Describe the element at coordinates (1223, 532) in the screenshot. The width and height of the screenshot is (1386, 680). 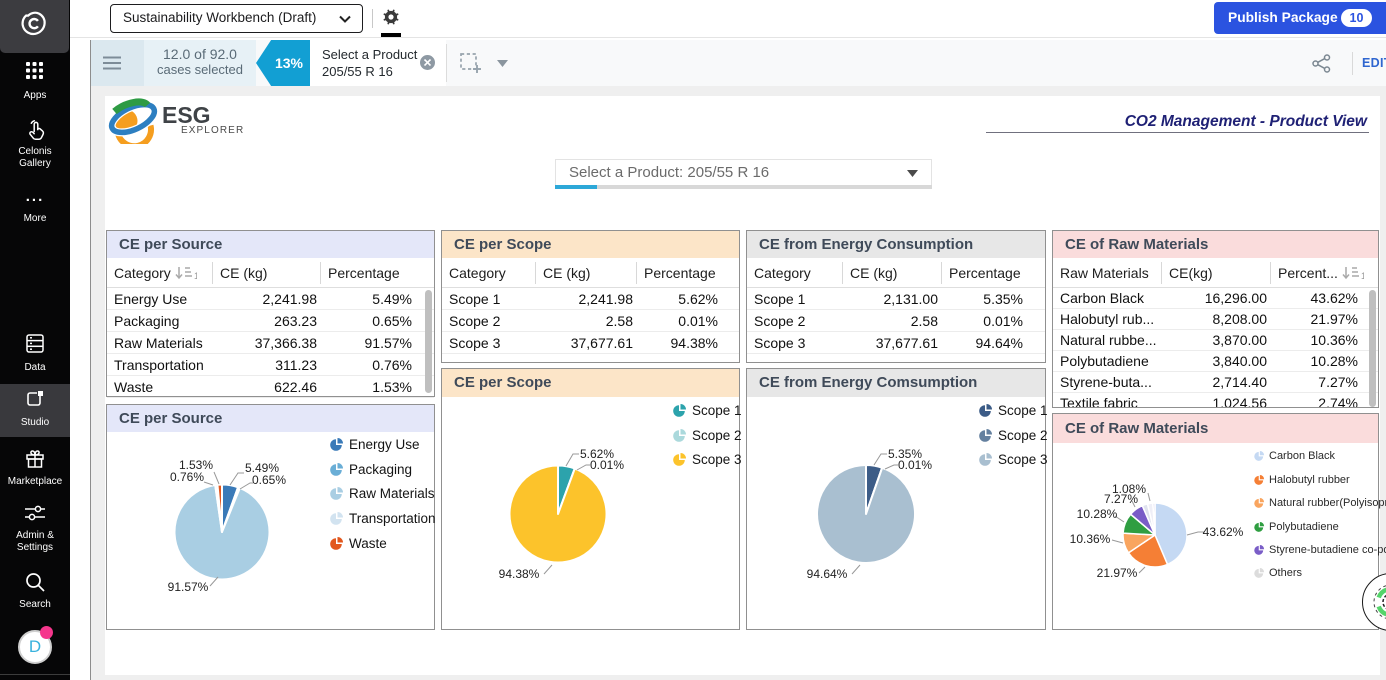
I see `svg-text: 43.62%` at that location.